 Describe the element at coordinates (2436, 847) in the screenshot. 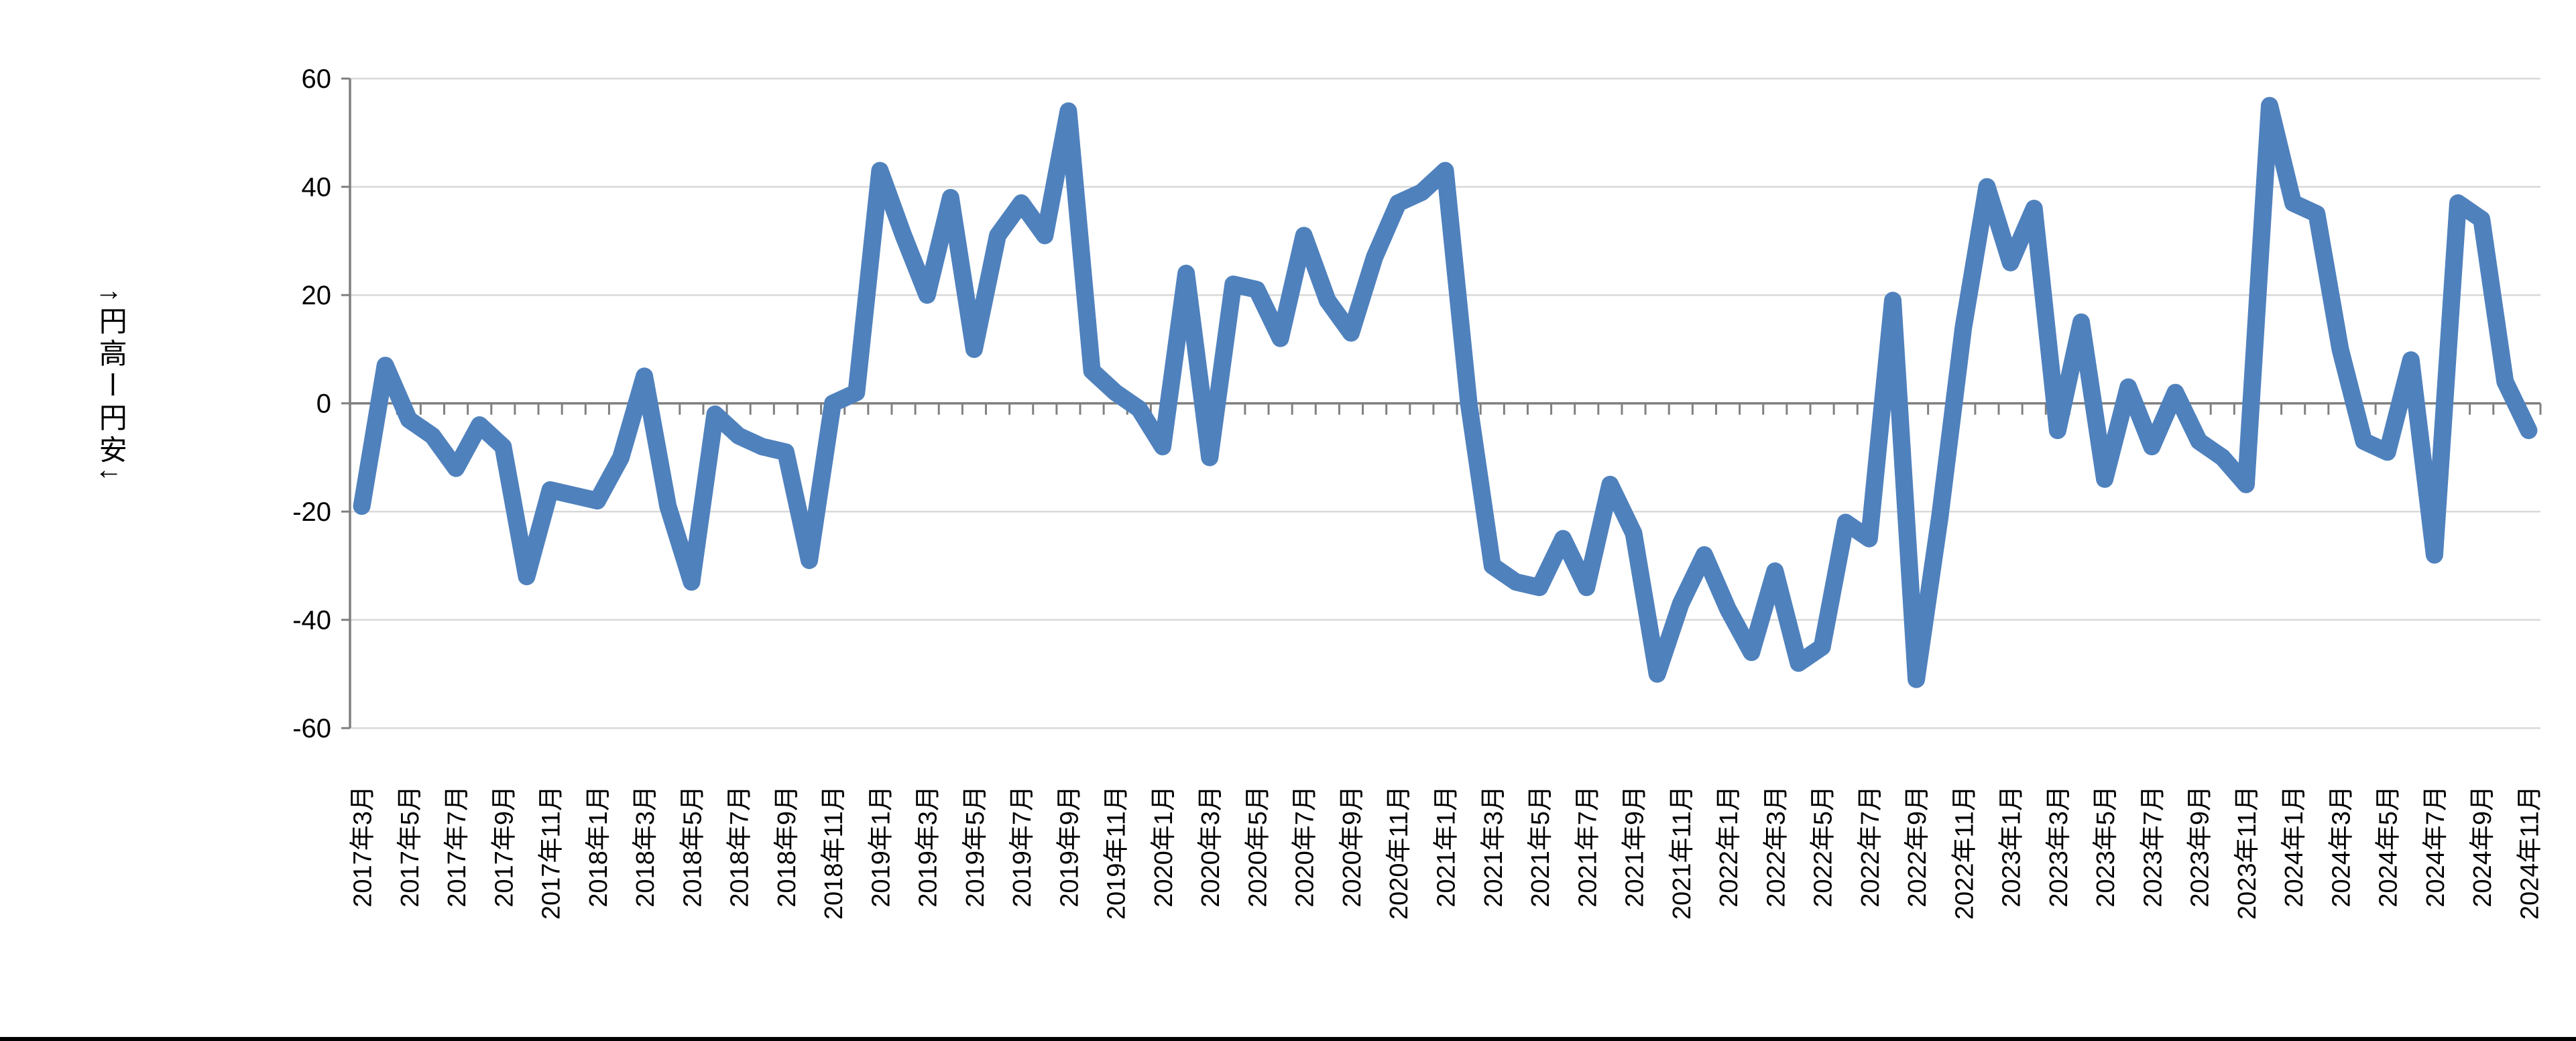

I see `x-axis-tick-label: 2024年7月` at that location.